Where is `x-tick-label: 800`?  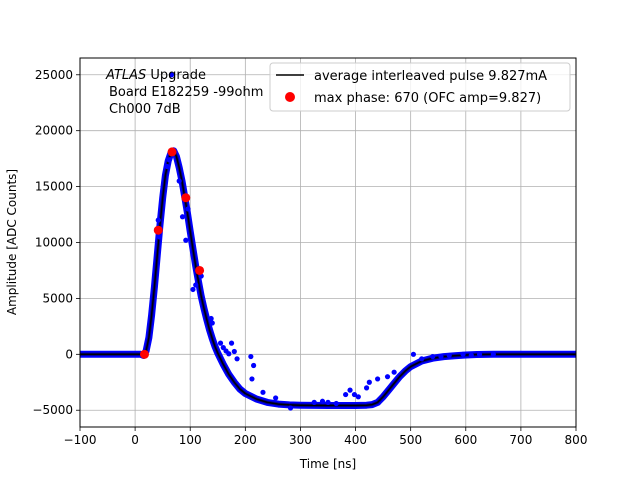
x-tick-label: 800 is located at coordinates (576, 440).